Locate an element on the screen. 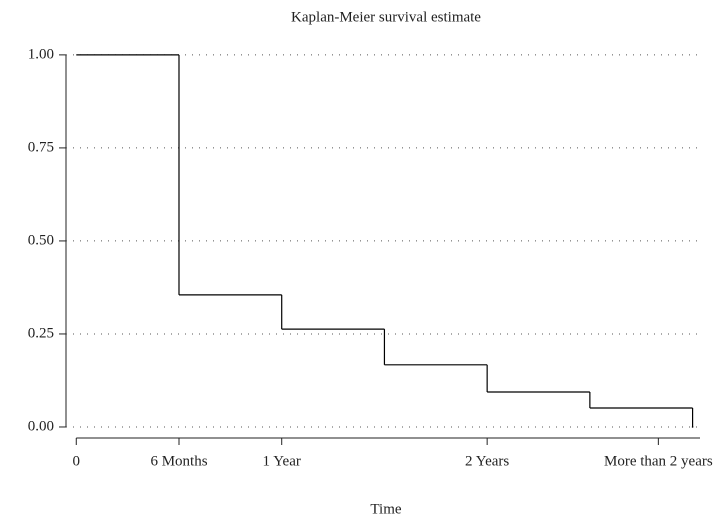 This screenshot has width=728, height=519. x-axis-label: Time is located at coordinates (385, 509).